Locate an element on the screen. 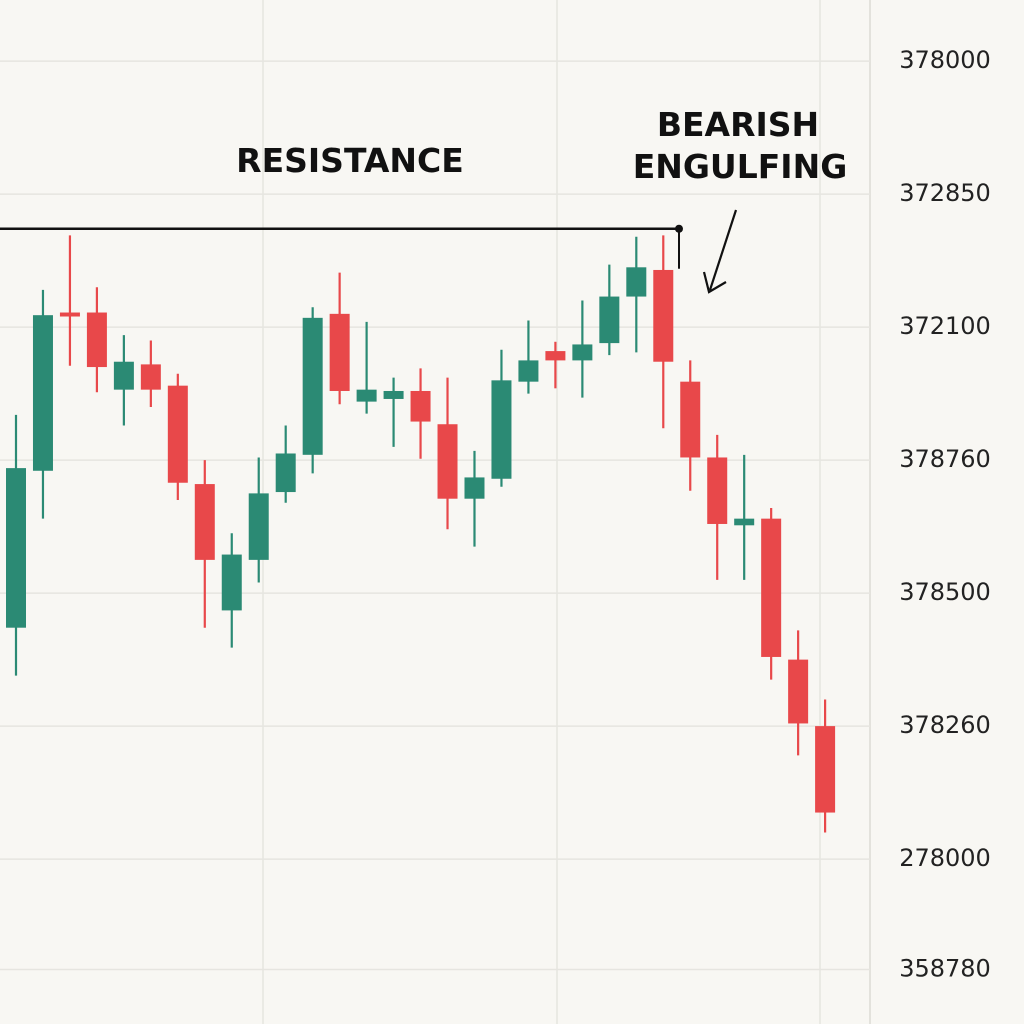 The width and height of the screenshot is (1024, 1024). y-tick-label: 372100 is located at coordinates (945, 326).